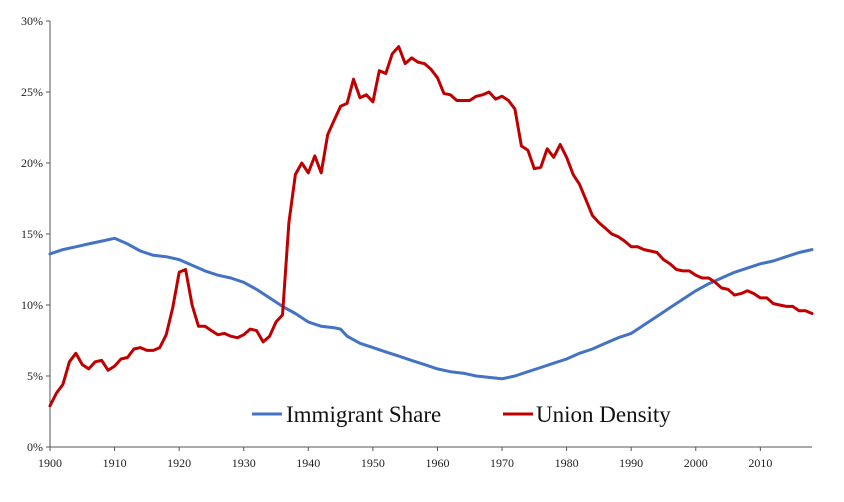 Image resolution: width=844 pixels, height=502 pixels. I want to click on x-tick-label: 1940, so click(308, 463).